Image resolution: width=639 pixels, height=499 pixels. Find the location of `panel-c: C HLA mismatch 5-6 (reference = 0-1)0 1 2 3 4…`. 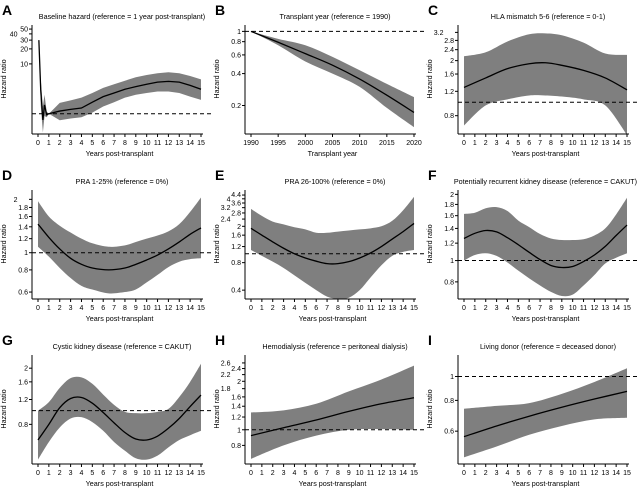

panel-c: C HLA mismatch 5-6 (reference = 0-1)0 1 2 3 4… is located at coordinates (531, 80).